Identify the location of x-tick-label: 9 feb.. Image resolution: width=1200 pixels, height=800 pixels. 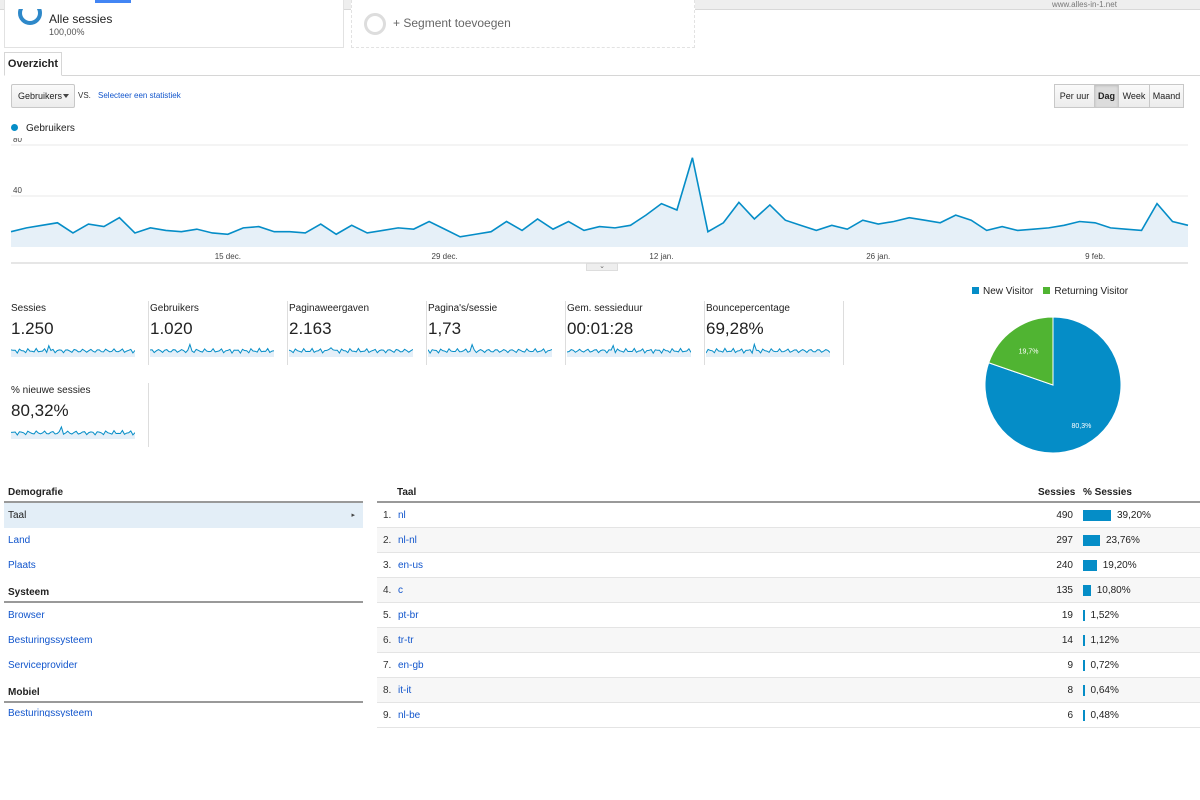
(1095, 256).